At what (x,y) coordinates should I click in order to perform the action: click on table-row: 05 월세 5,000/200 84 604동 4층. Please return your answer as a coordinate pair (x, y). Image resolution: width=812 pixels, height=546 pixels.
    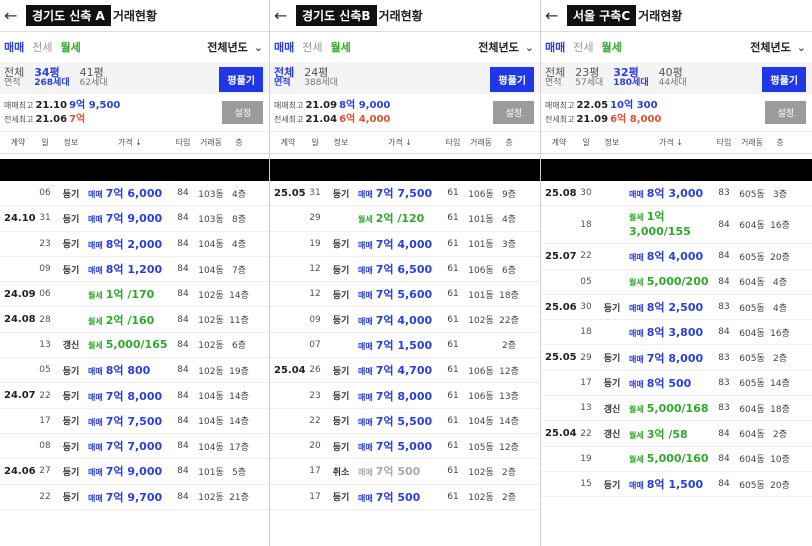
    Looking at the image, I should click on (676, 282).